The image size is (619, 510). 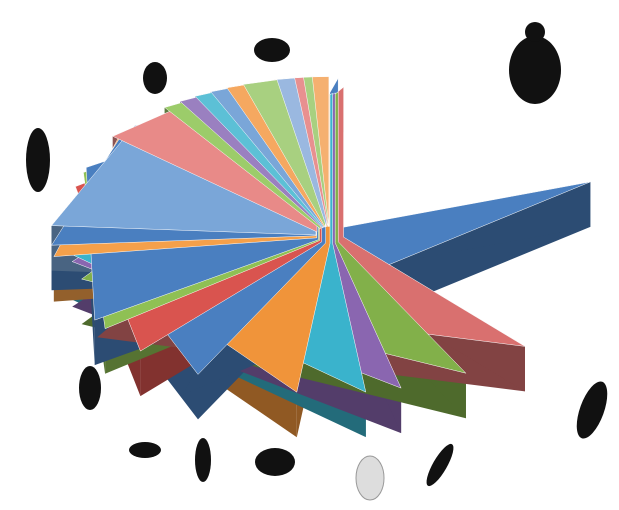 I want to click on slice, so click(x=321, y=151).